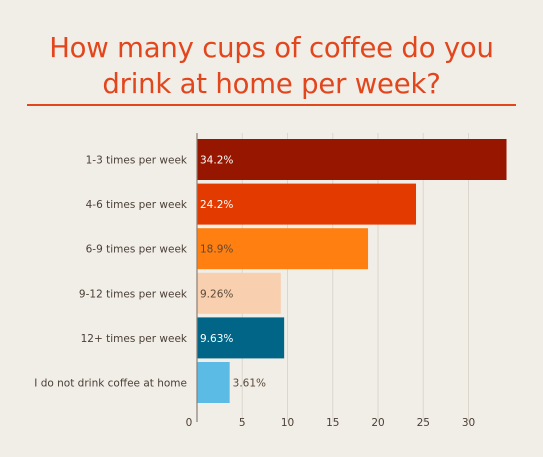  I want to click on value-label: 9.63%, so click(216, 339).